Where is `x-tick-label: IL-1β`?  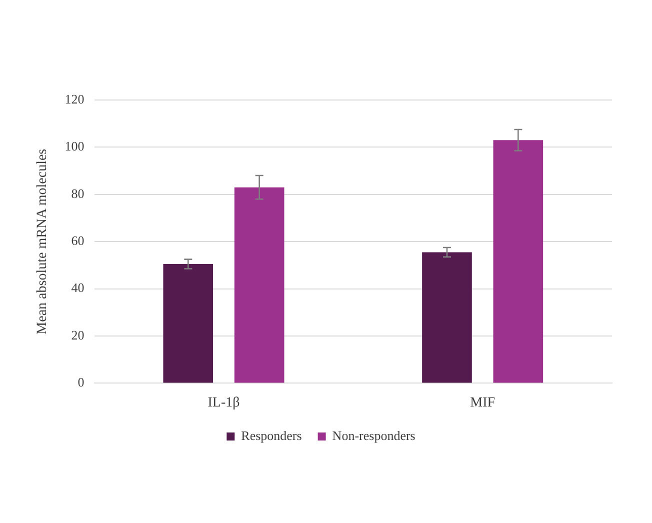 x-tick-label: IL-1β is located at coordinates (224, 402).